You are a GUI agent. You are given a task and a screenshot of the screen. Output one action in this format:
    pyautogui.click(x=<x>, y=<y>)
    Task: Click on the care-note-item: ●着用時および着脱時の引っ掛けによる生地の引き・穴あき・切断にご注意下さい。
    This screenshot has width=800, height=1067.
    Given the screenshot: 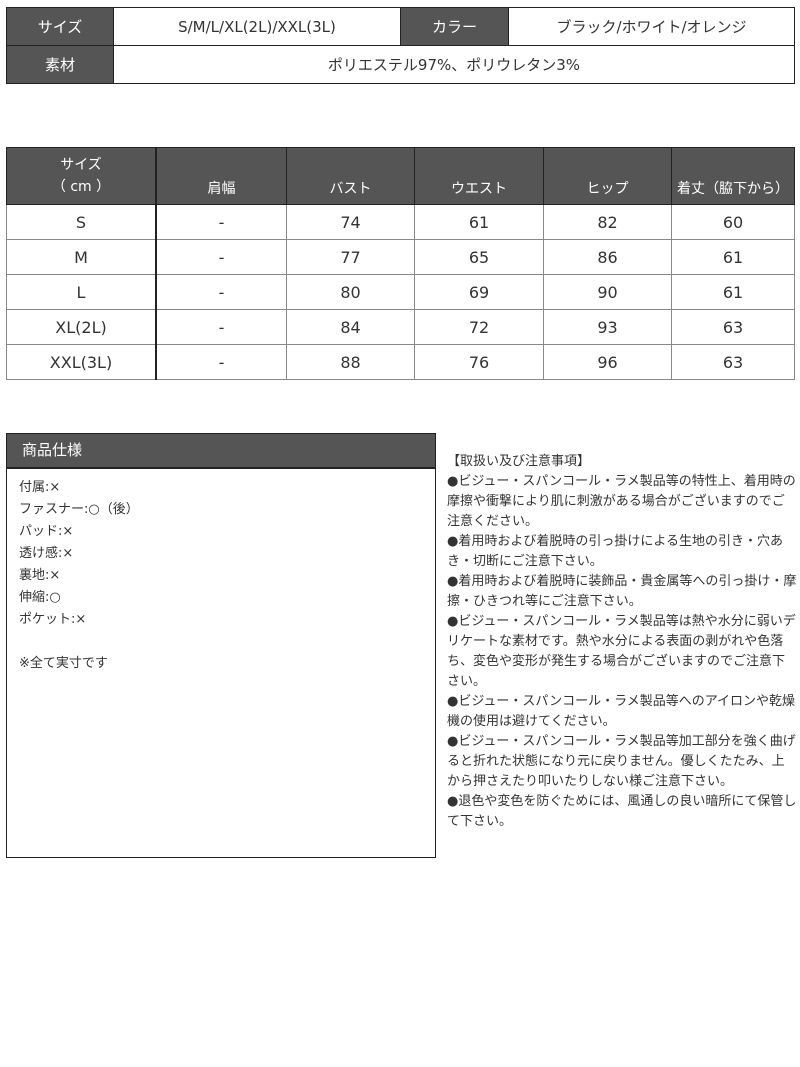 What is the action you would take?
    pyautogui.click(x=615, y=551)
    